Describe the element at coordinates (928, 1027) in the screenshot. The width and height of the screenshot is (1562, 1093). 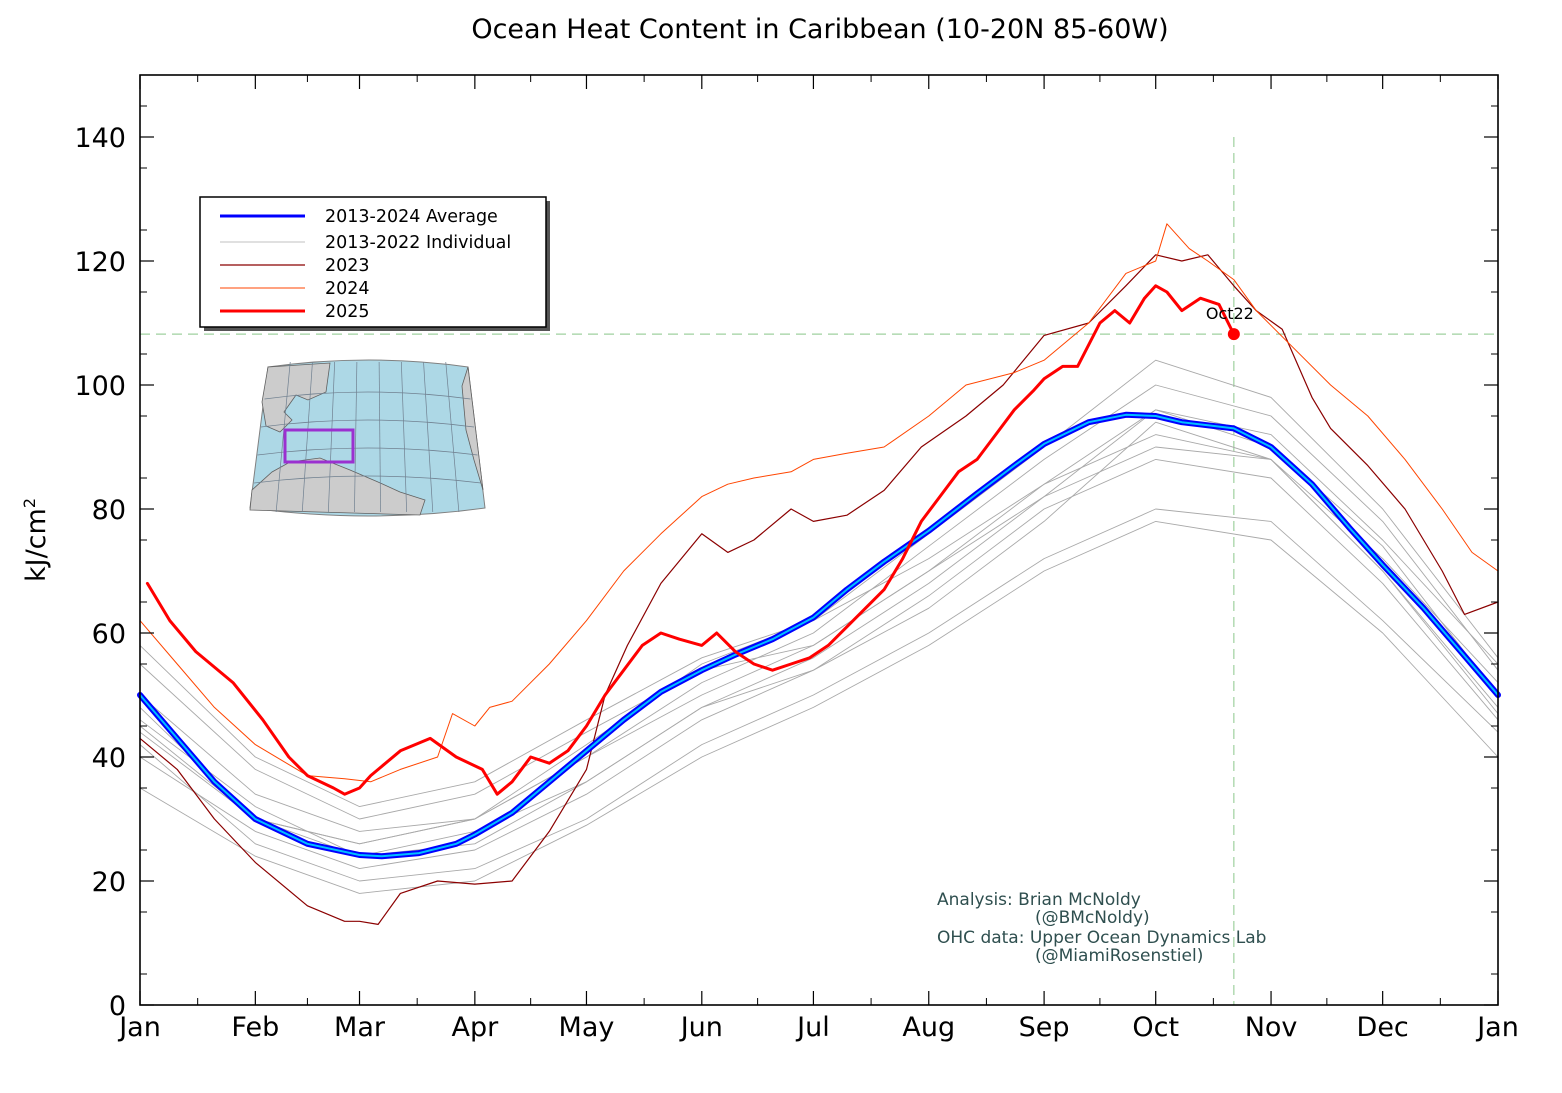
I see `x-tick-label: Aug` at that location.